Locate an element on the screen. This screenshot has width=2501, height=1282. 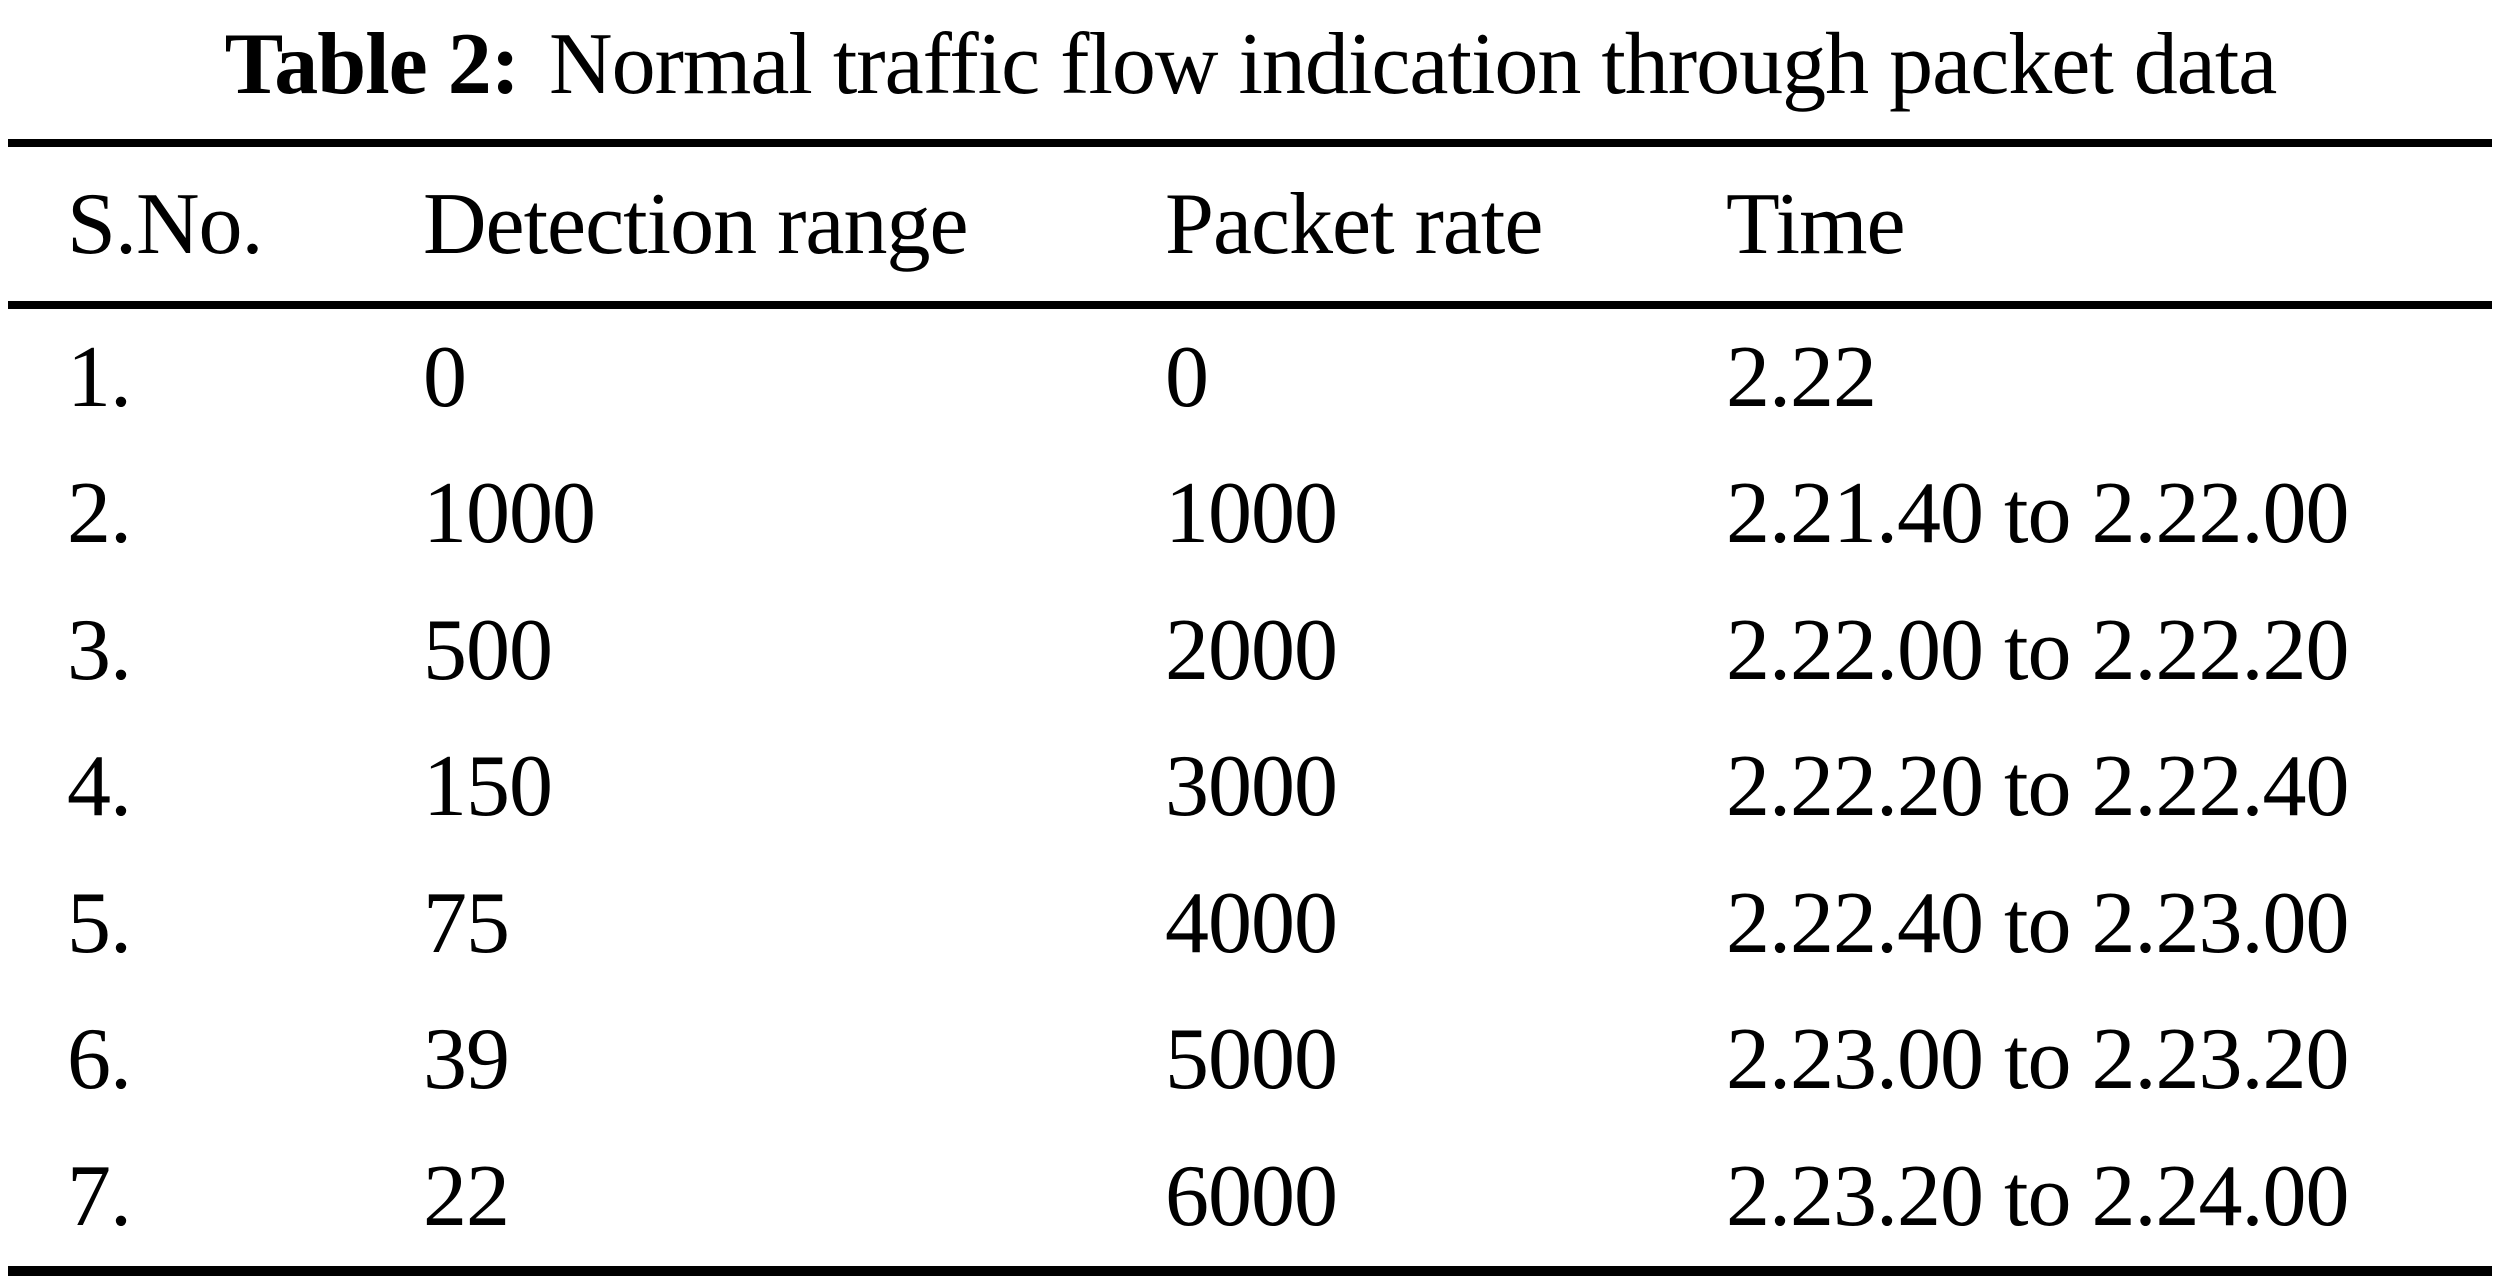
cell-packet-rate: 6000 is located at coordinates (1251, 1196).